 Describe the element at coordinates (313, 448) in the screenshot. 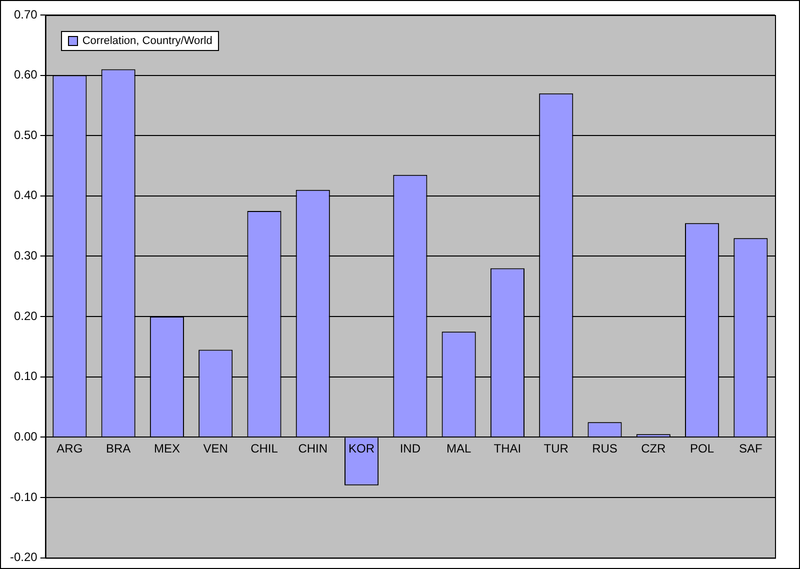

I see `x-tick-label: CHIN` at that location.